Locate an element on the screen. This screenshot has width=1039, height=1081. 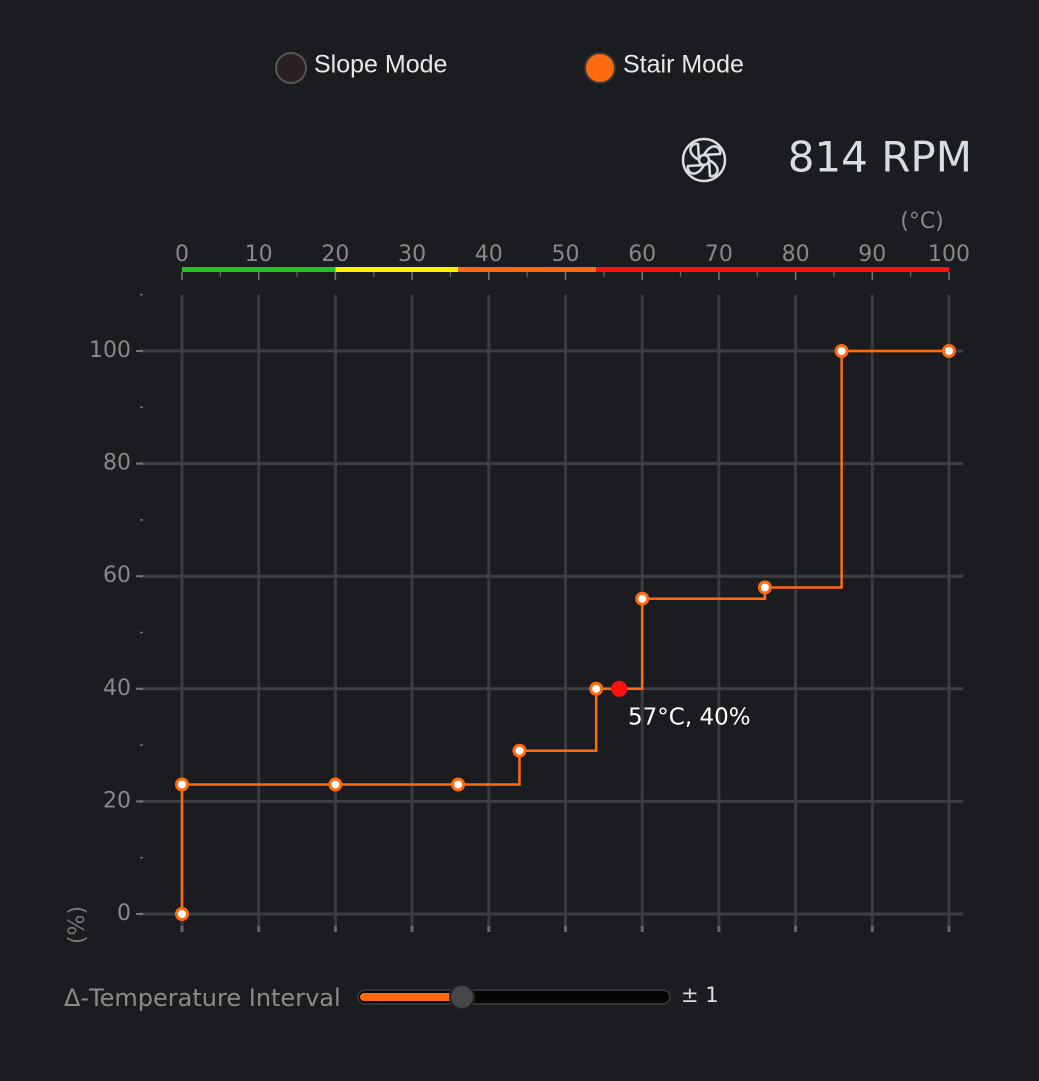
y-tick-label: 40 is located at coordinates (117, 688).